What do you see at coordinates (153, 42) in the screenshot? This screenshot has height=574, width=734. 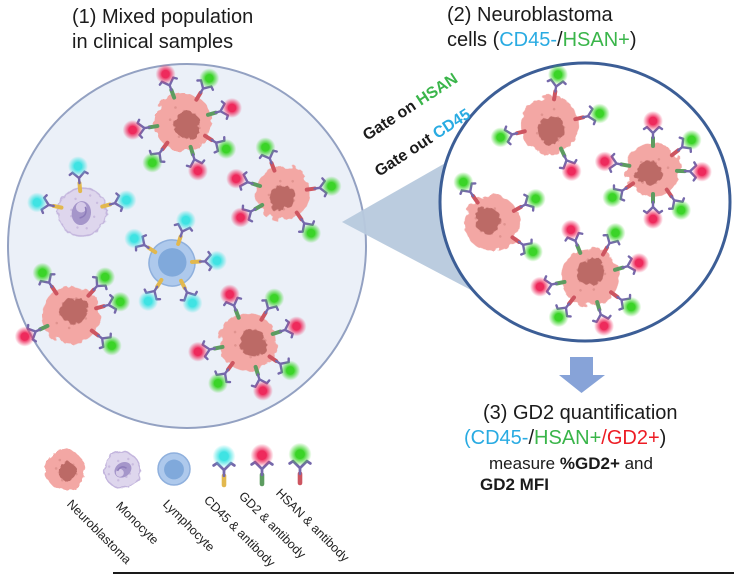 I see `step1-line2: in clinical samples` at bounding box center [153, 42].